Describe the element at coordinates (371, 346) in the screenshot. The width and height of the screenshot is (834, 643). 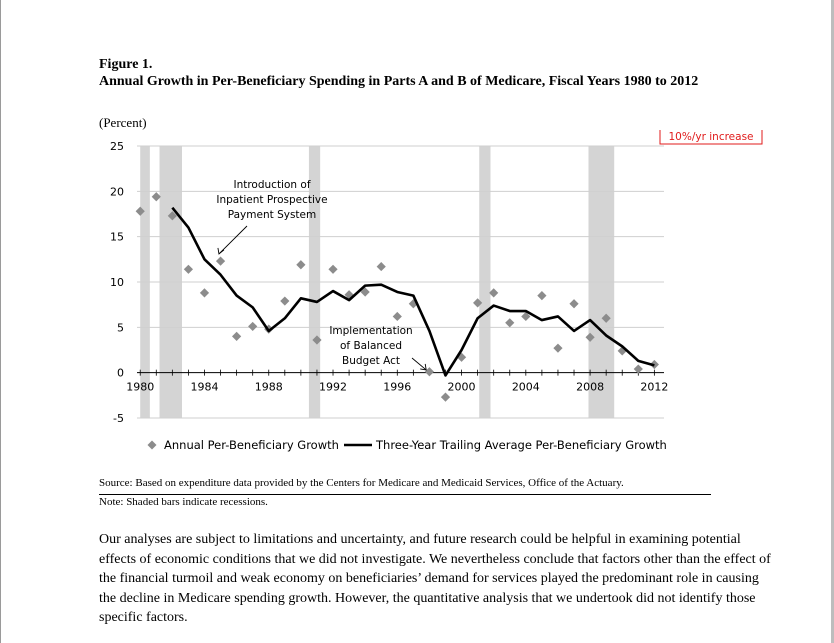
I see `annotation-bba-line: of Balanced` at that location.